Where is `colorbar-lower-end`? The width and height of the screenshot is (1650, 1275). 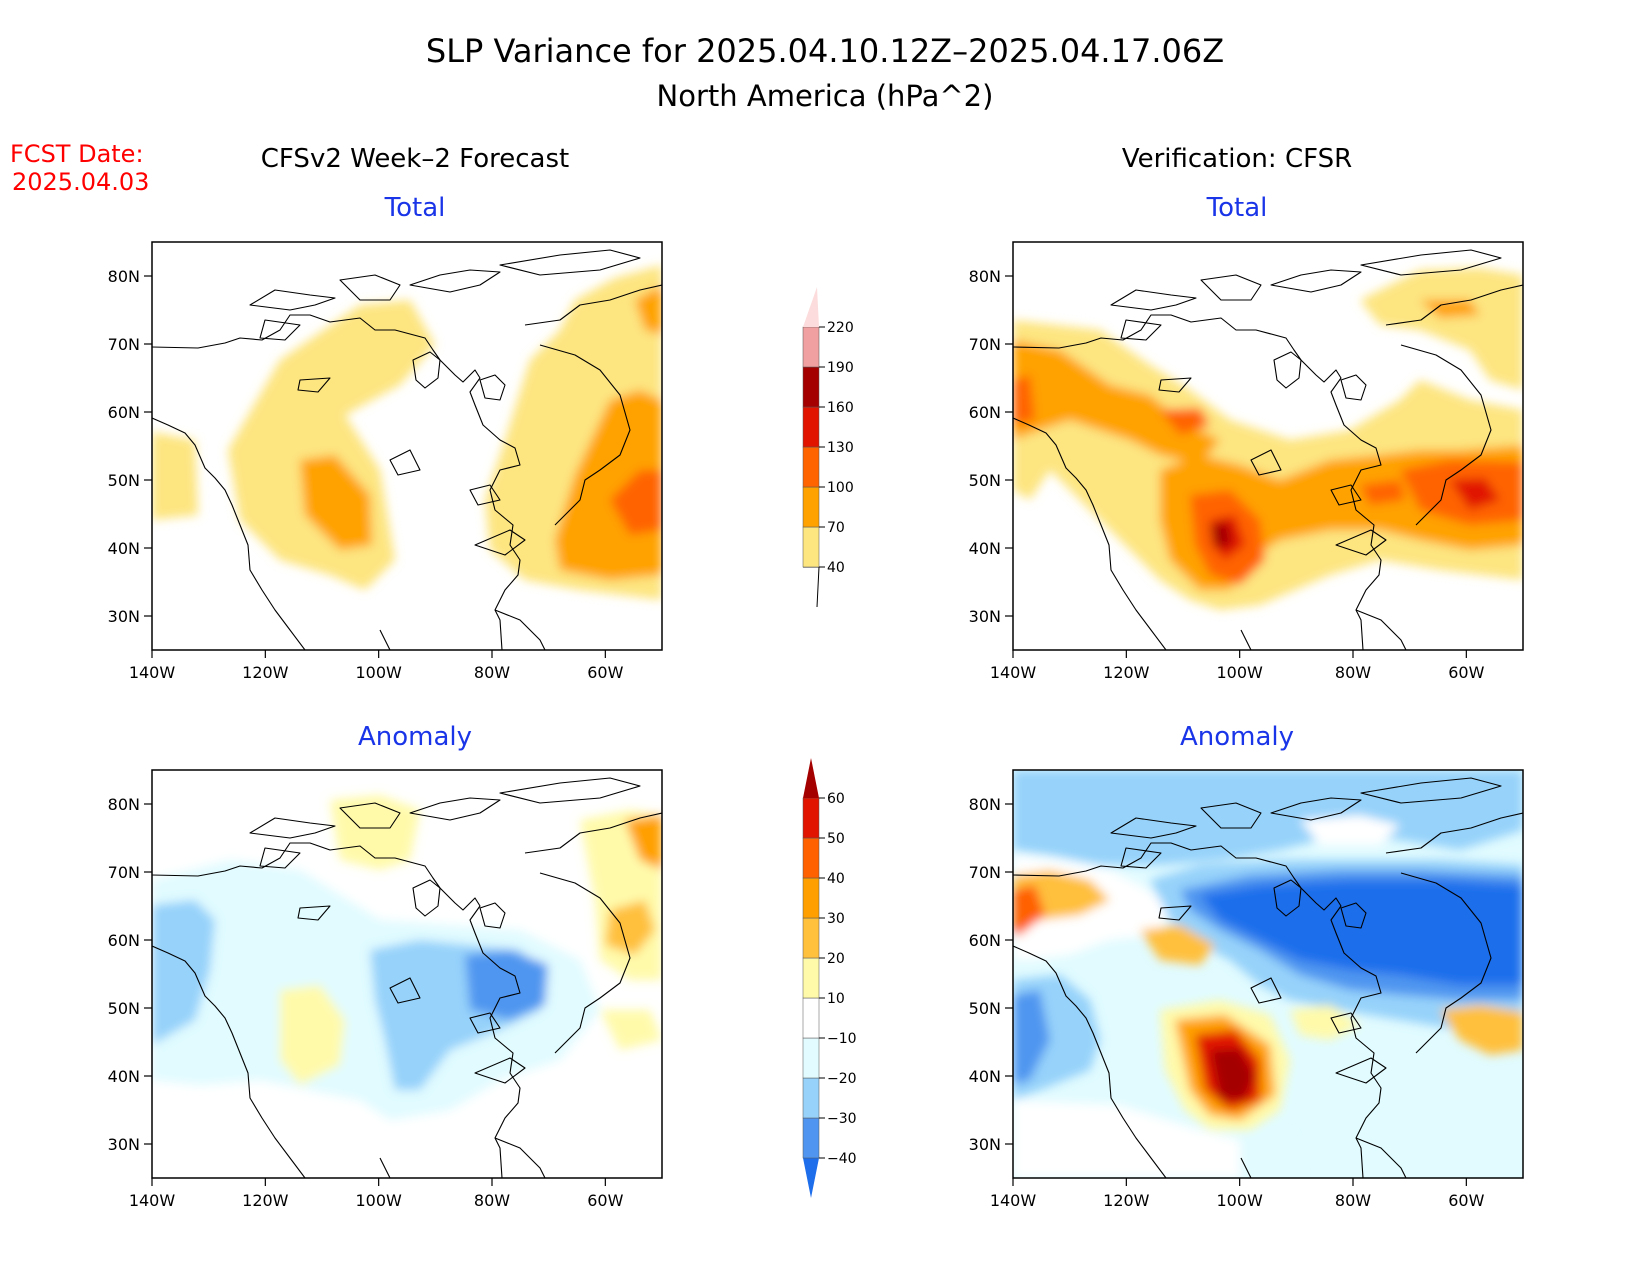 colorbar-lower-end is located at coordinates (811, 587).